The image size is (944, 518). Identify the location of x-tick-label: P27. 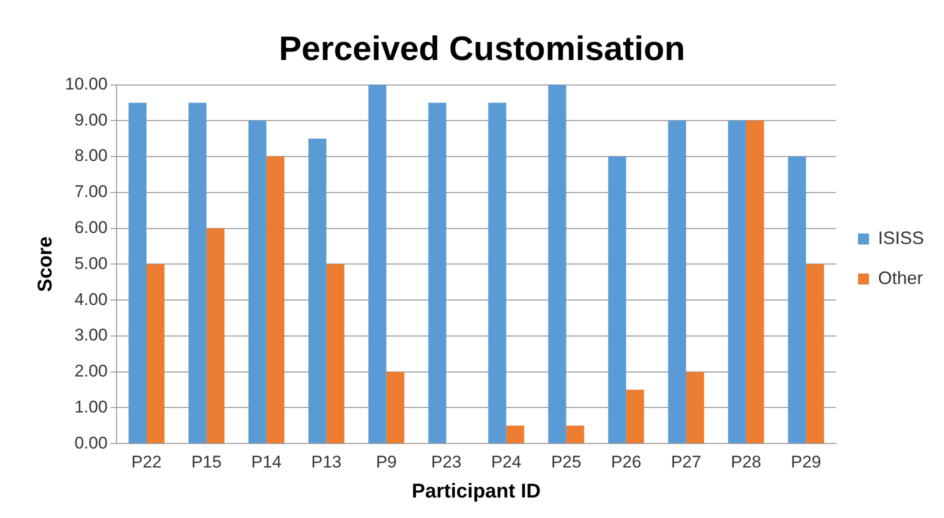
(686, 462).